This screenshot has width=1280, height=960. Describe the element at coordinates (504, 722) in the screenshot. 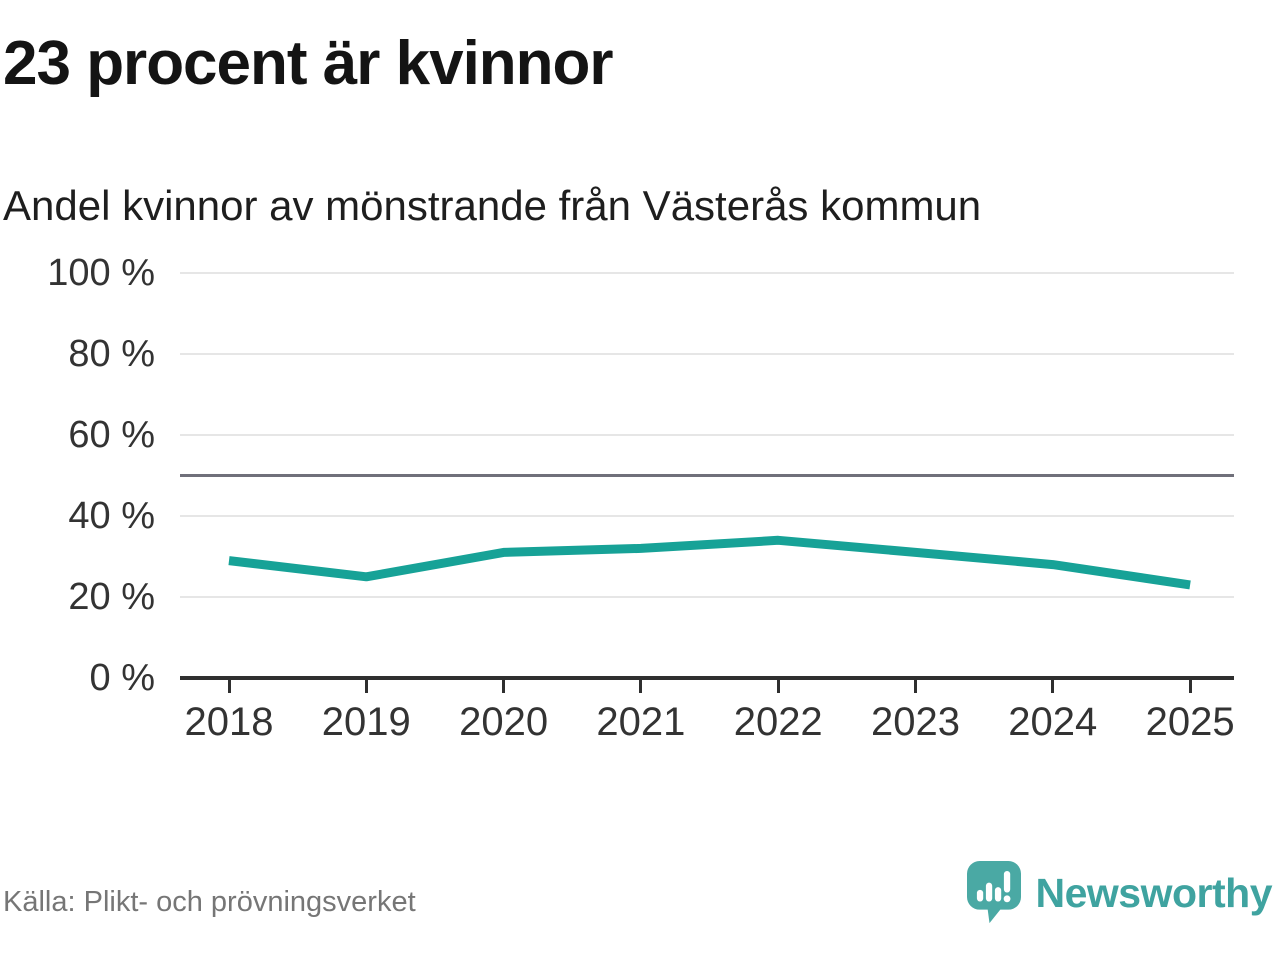

I see `x-axis-label-2020: 2020` at that location.